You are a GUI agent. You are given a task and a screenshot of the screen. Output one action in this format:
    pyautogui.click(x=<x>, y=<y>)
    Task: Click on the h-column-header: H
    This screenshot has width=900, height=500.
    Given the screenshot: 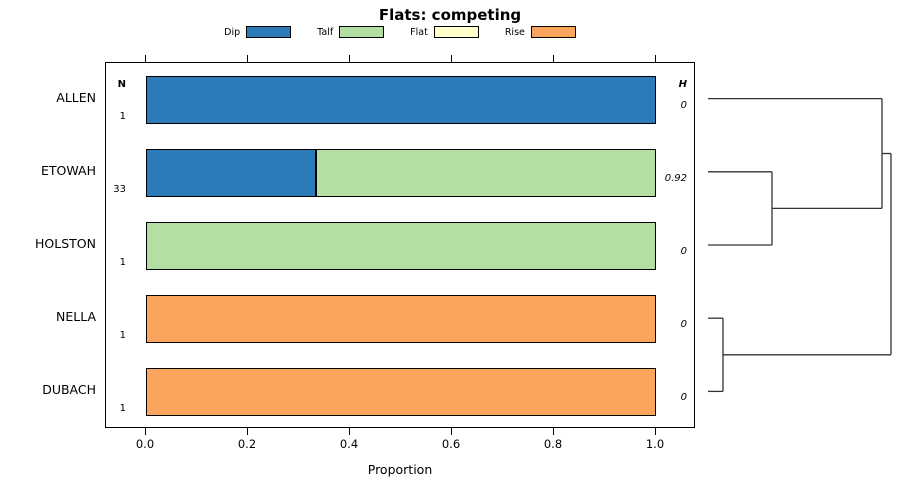 What is the action you would take?
    pyautogui.click(x=682, y=84)
    